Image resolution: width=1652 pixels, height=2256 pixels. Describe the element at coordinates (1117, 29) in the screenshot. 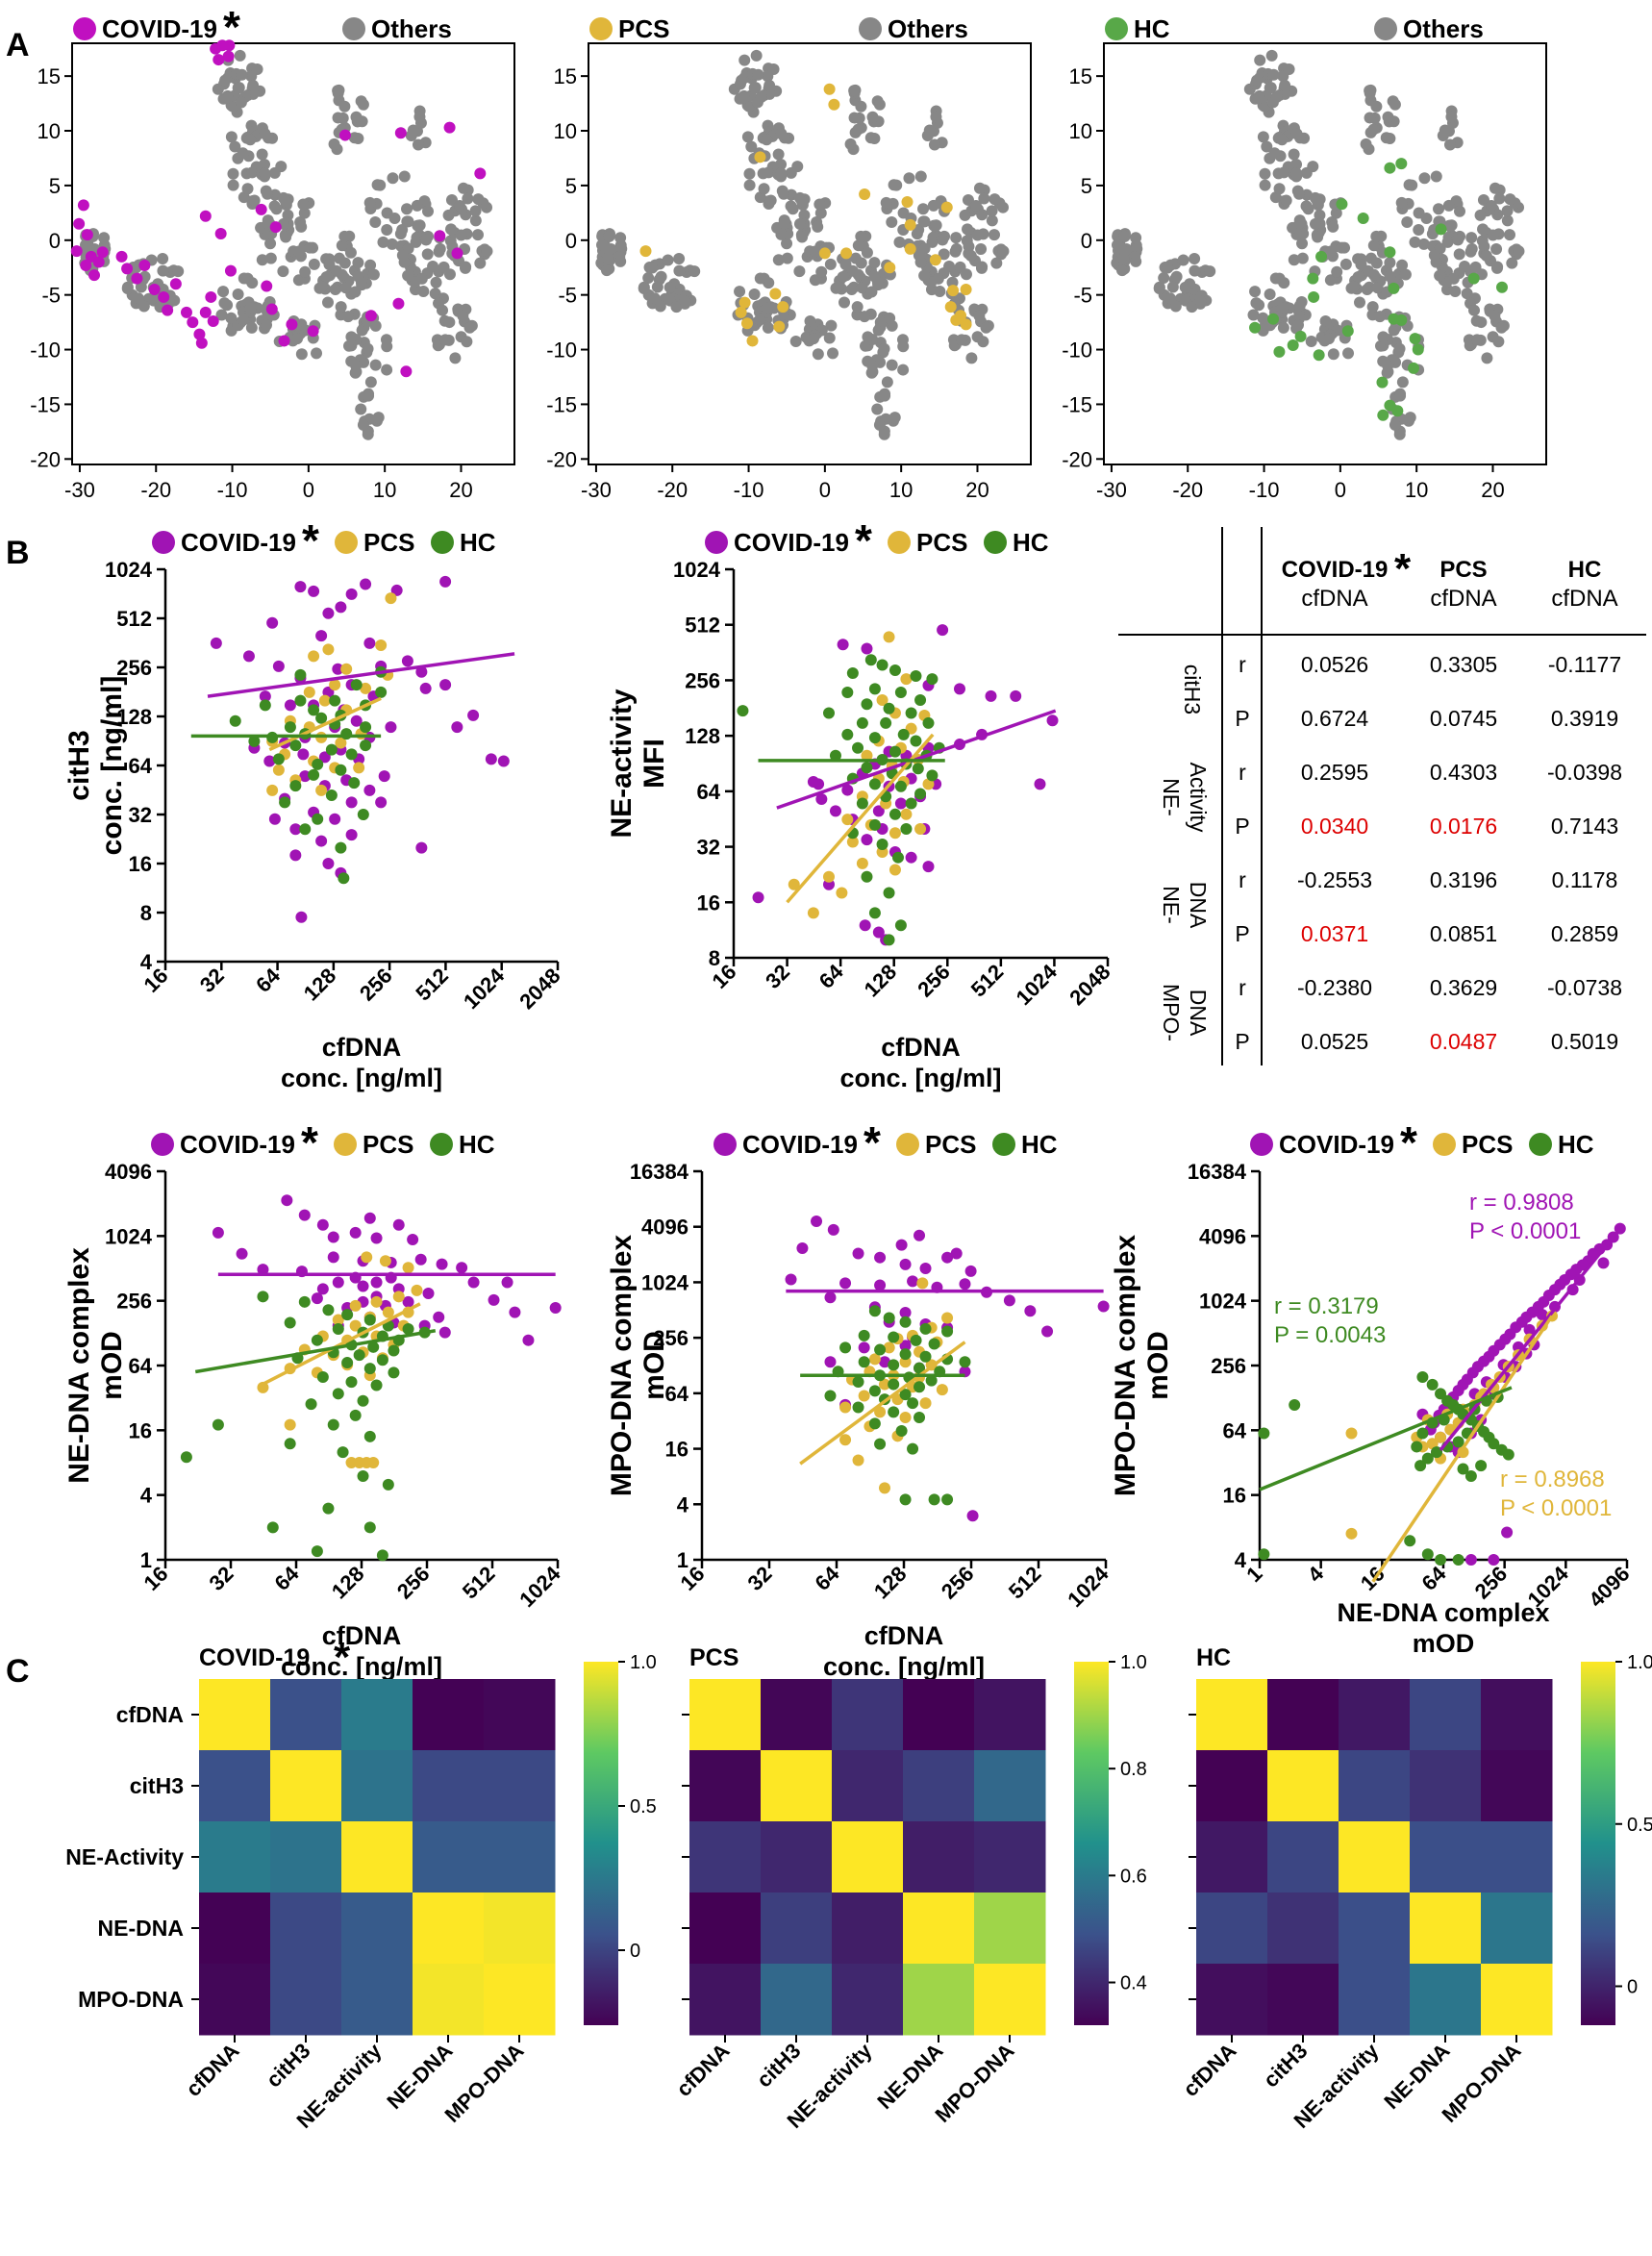

I see `legend-group-swatch` at that location.